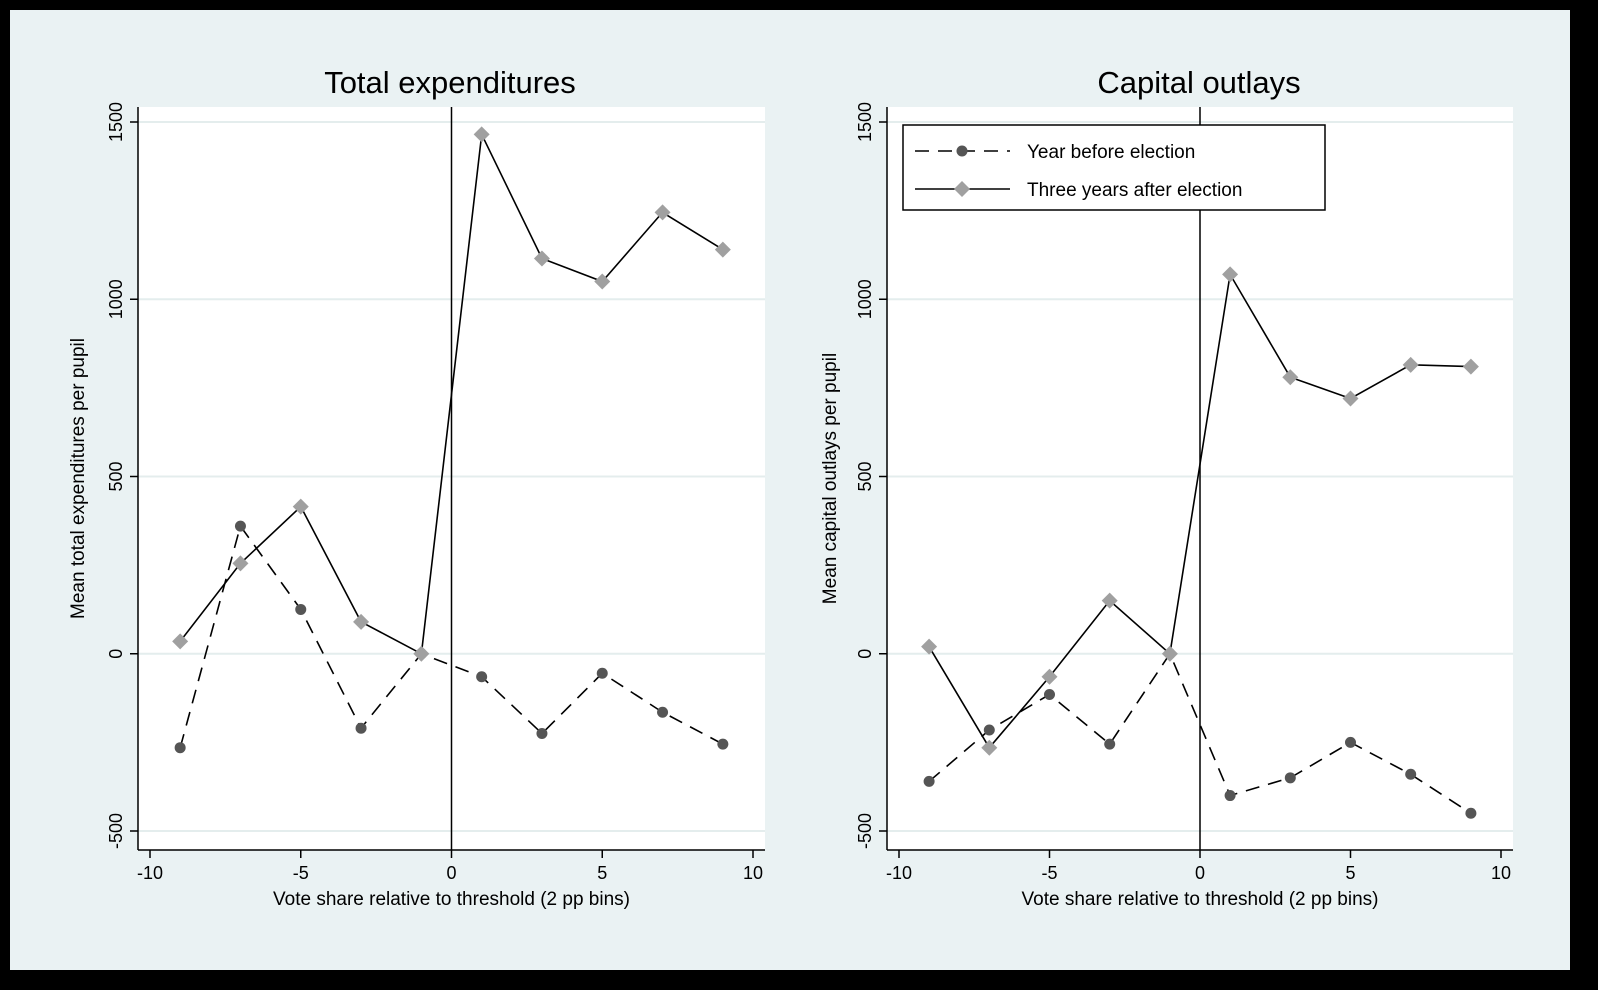 Image resolution: width=1598 pixels, height=990 pixels. What do you see at coordinates (962, 151) in the screenshot?
I see `legend-marker-circle` at bounding box center [962, 151].